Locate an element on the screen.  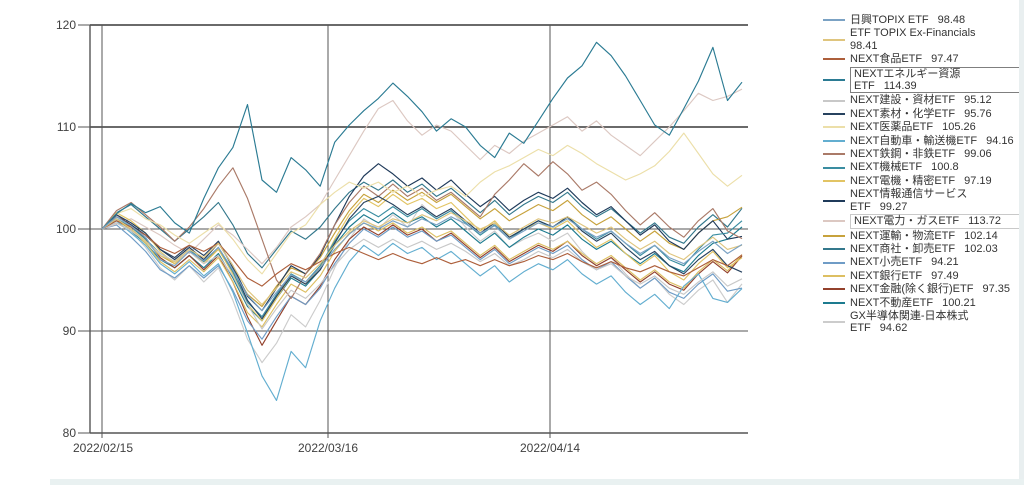
legend-label: 日興TOPIX ETF is located at coordinates (889, 20).